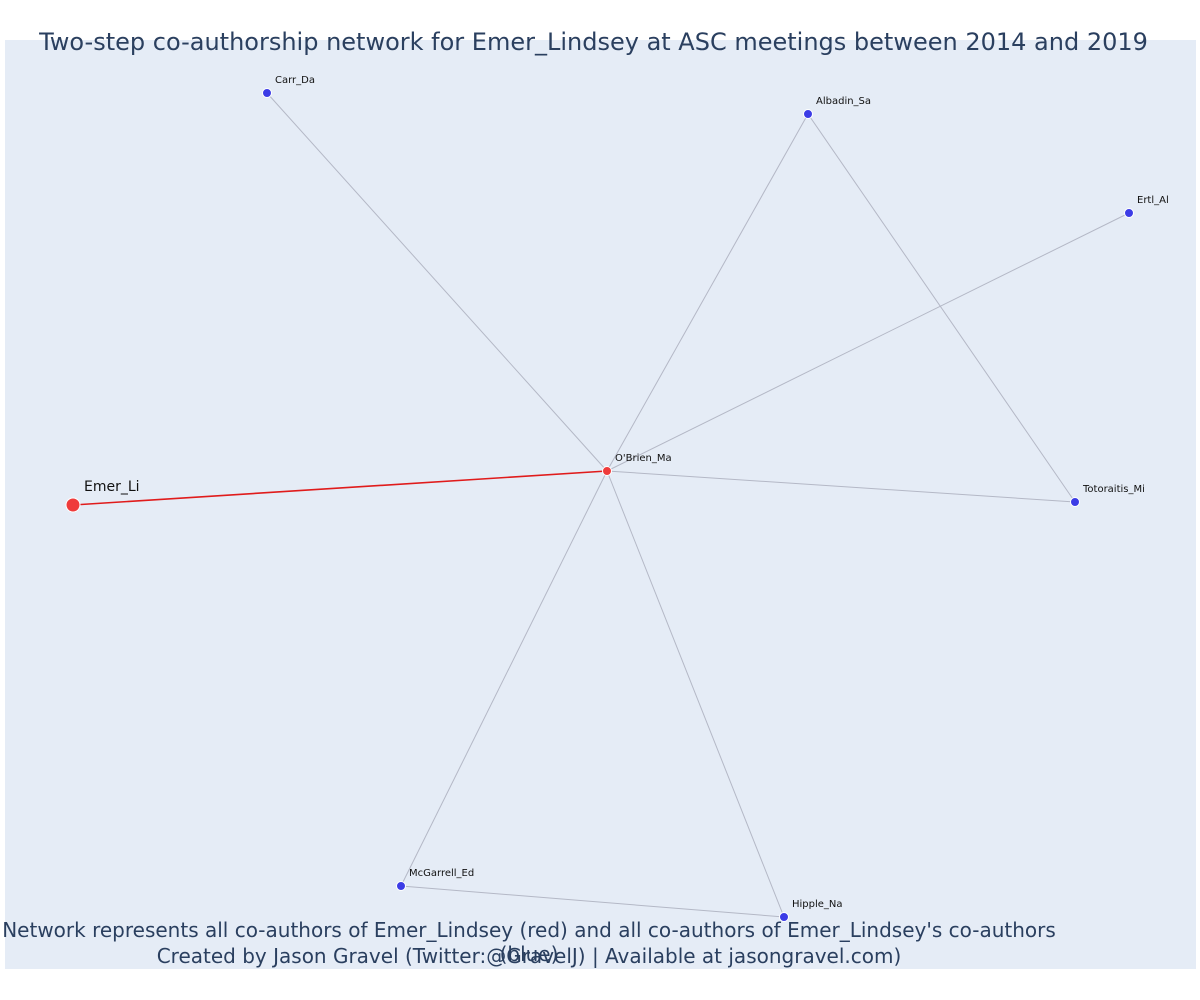 The width and height of the screenshot is (1200, 1000). What do you see at coordinates (73, 505) in the screenshot?
I see `node-Emer_Li` at bounding box center [73, 505].